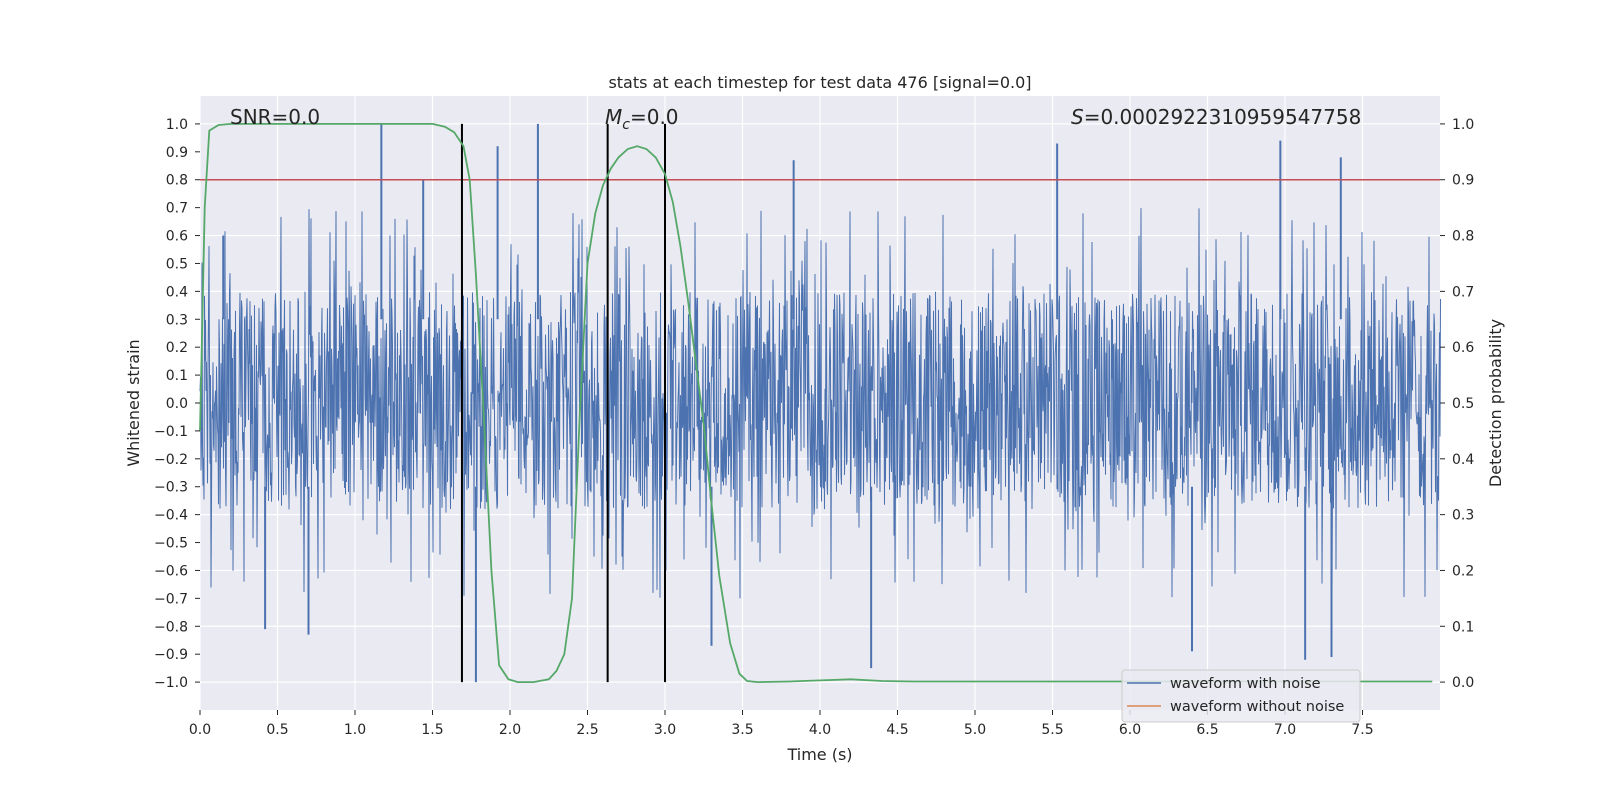 The height and width of the screenshot is (805, 1600). What do you see at coordinates (171, 627) in the screenshot?
I see `y-tick-label: −0.8` at bounding box center [171, 627].